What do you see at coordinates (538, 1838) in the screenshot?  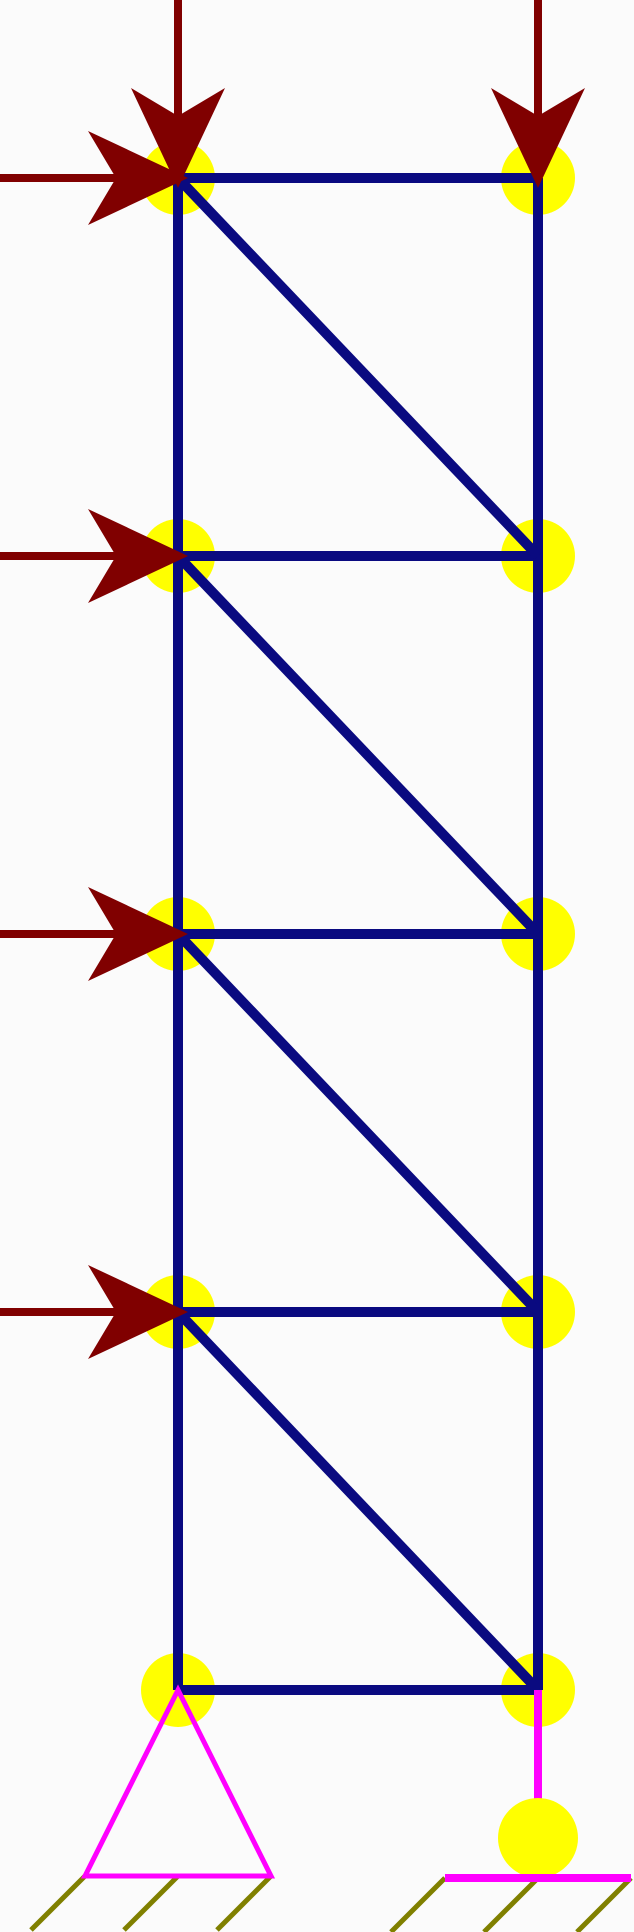 I see `roller-wheel` at bounding box center [538, 1838].